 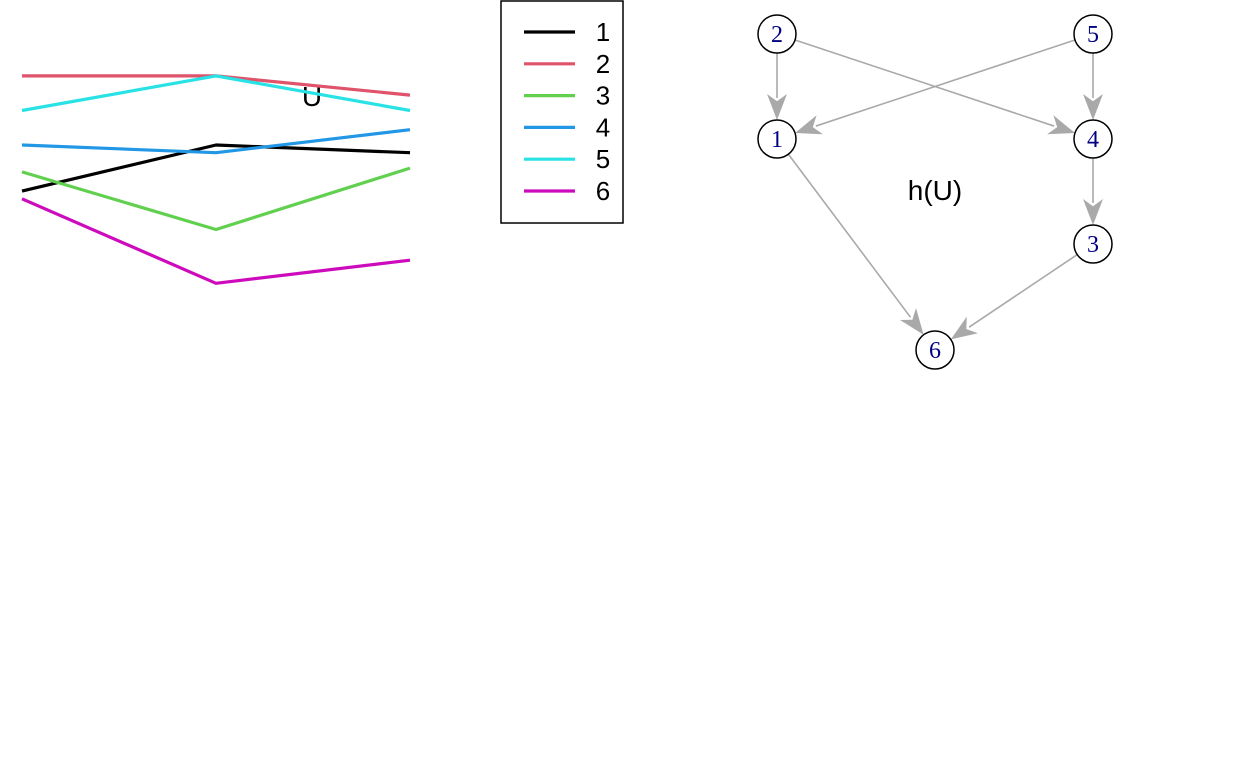 I want to click on line-chart-title: U, so click(x=312, y=96).